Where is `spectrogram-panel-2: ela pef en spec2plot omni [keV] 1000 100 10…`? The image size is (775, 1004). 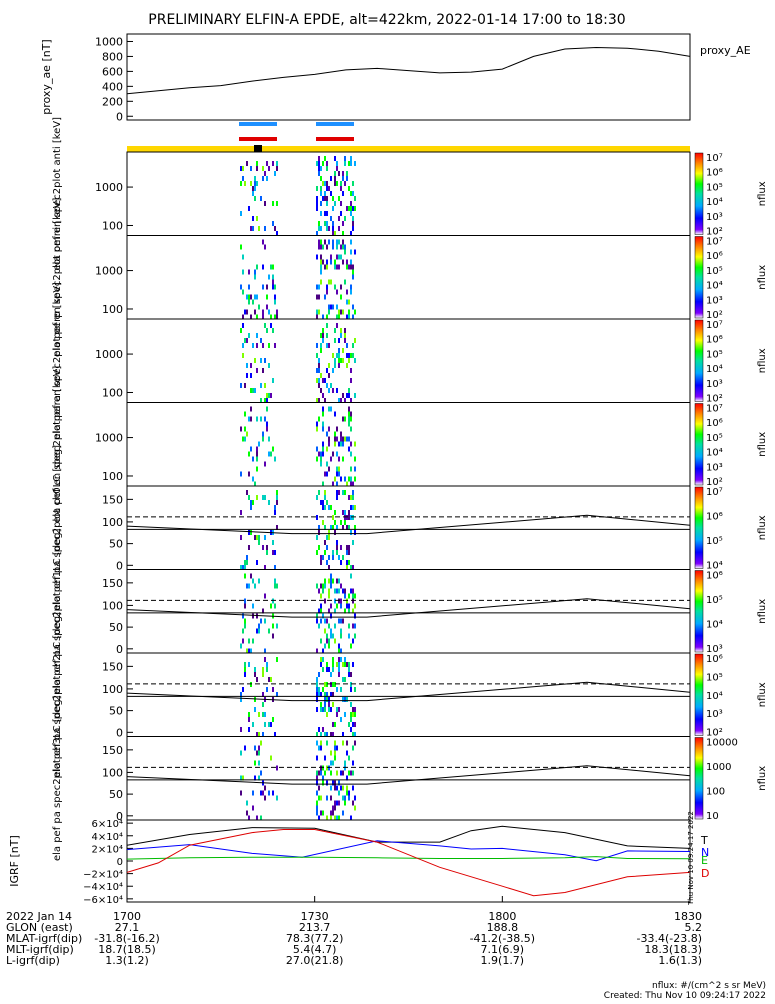 spectrogram-panel-2: ela pef en spec2plot omni [keV] 1000 100 10… is located at coordinates (410, 277).